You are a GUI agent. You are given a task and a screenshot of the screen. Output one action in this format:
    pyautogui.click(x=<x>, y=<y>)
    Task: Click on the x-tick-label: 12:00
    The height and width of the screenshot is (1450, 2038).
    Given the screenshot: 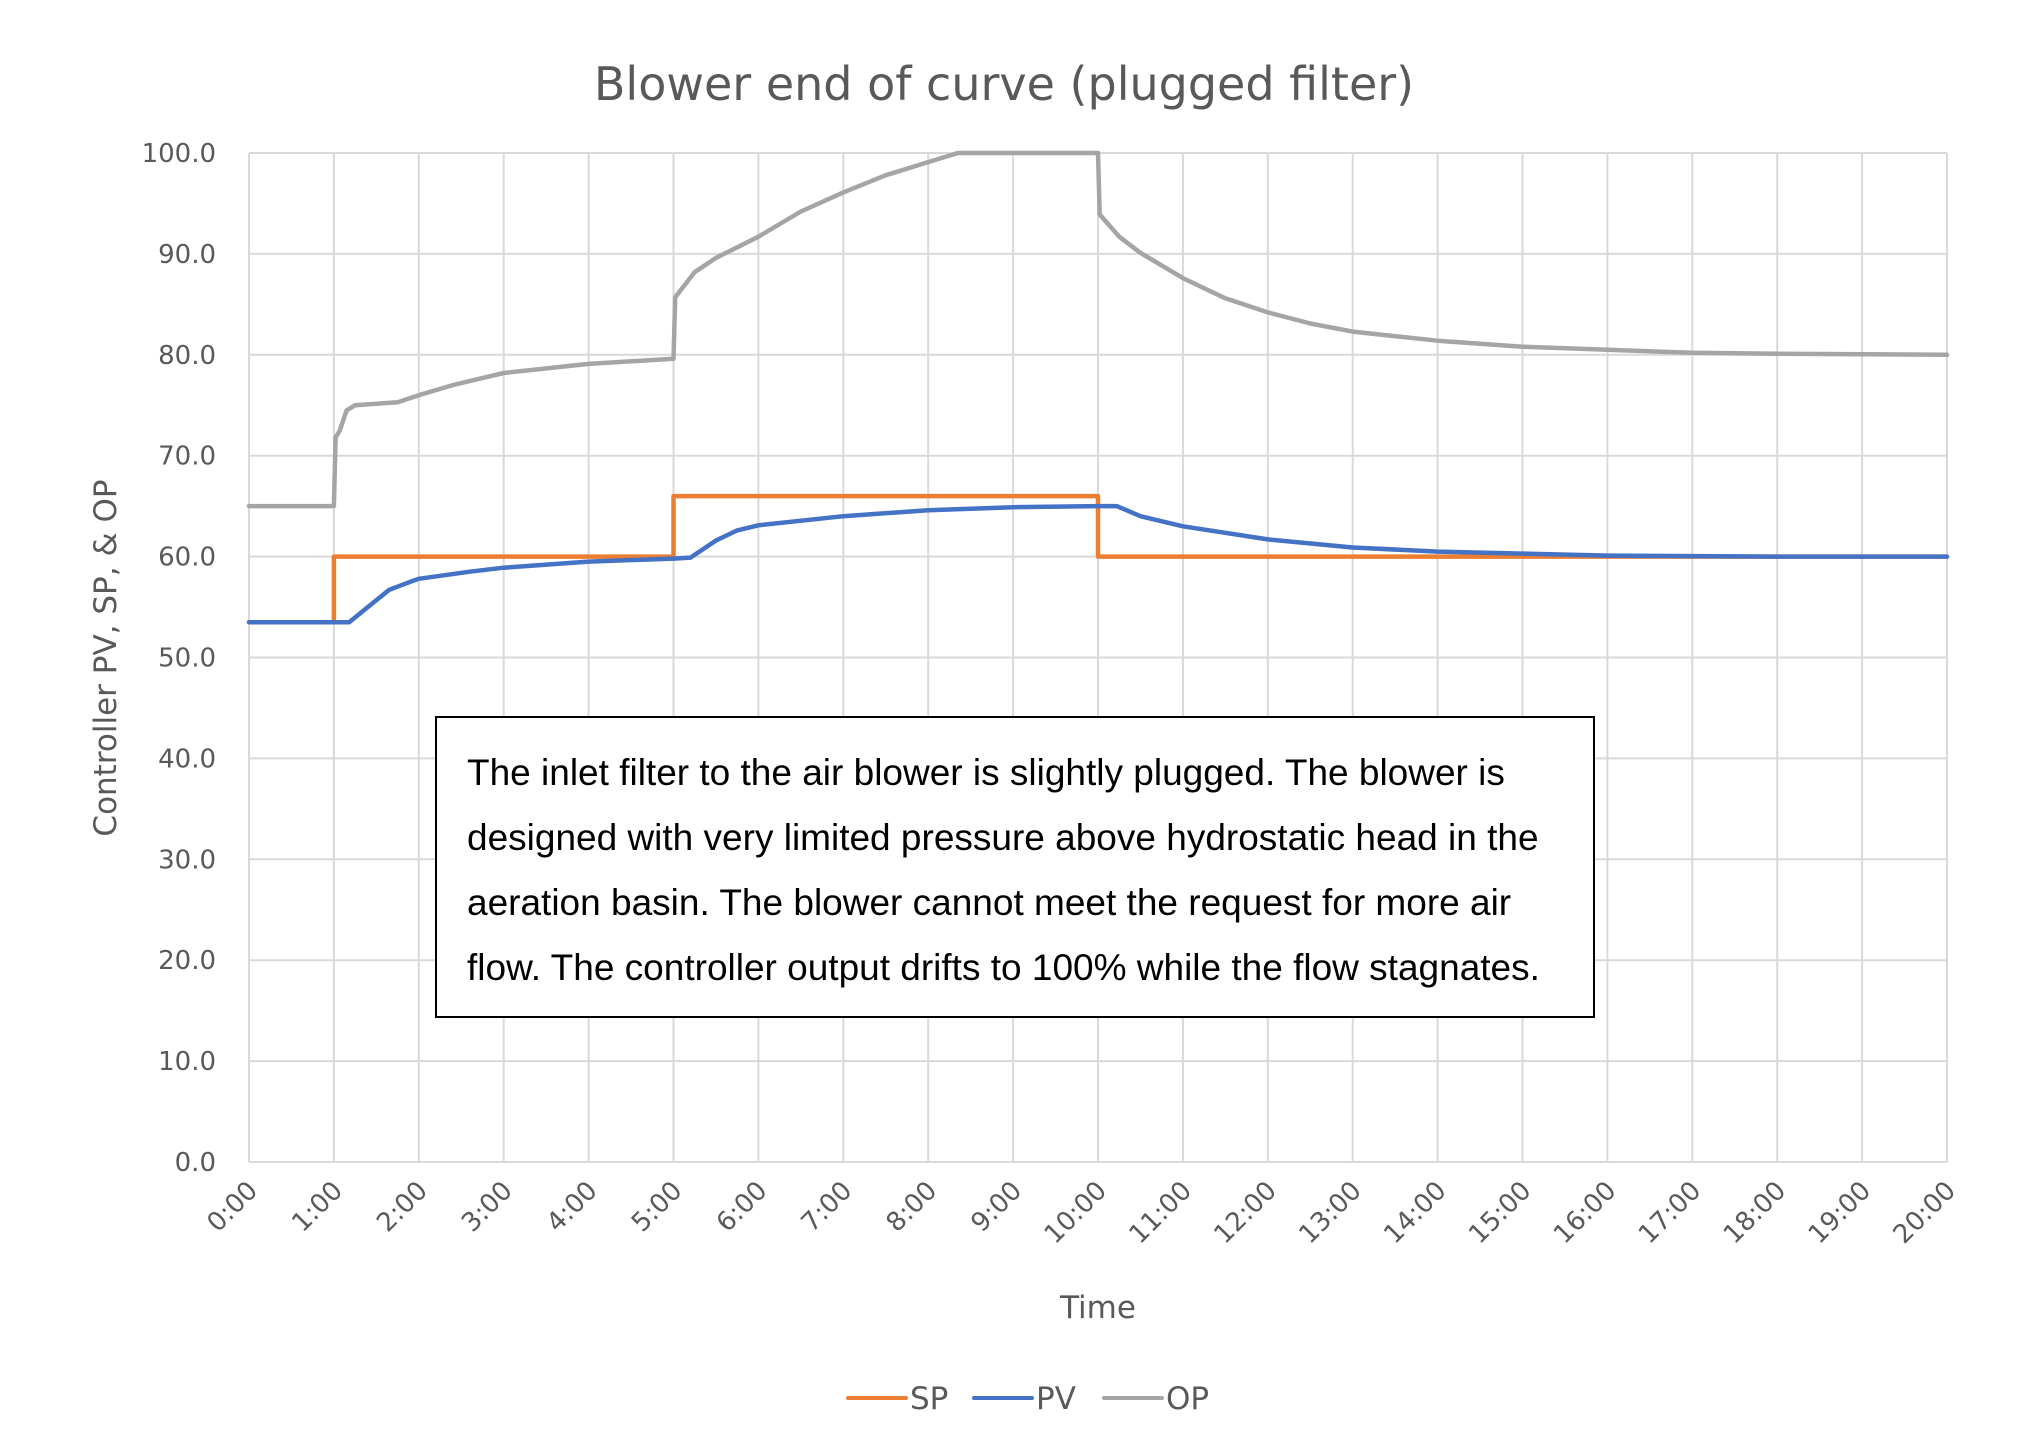 What is the action you would take?
    pyautogui.click(x=1246, y=1213)
    